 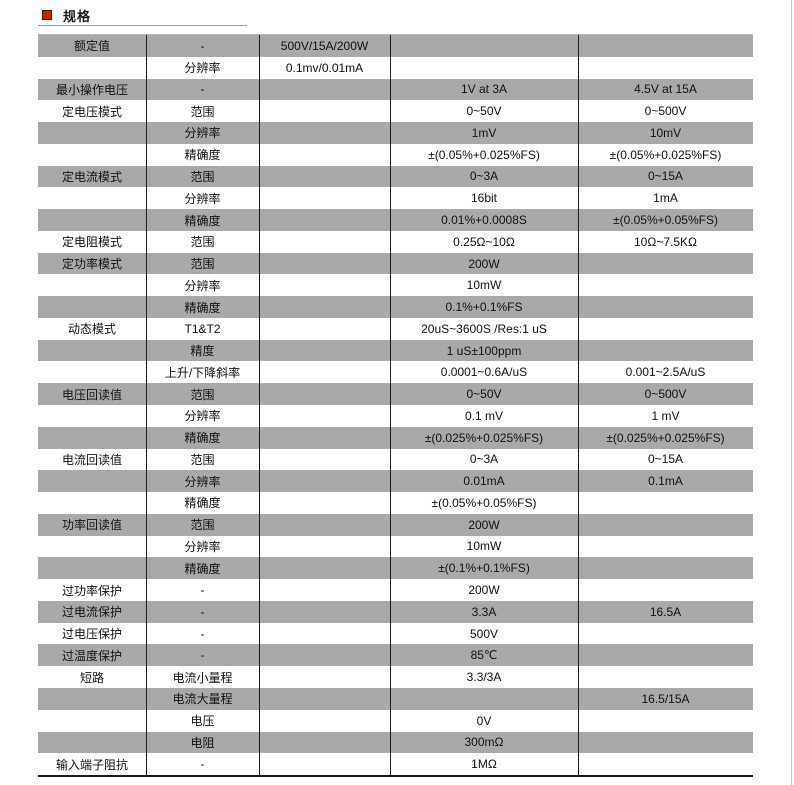 What do you see at coordinates (91, 89) in the screenshot?
I see `cell-category: 最小操作电压` at bounding box center [91, 89].